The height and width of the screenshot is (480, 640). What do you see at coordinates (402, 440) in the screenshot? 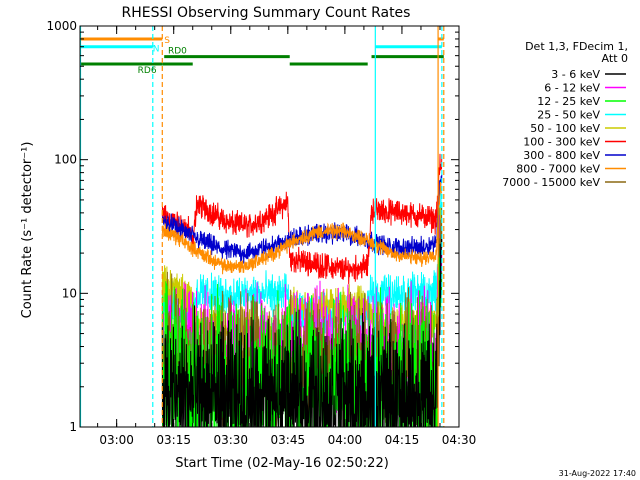
I see `x-tick-label: 04:15` at bounding box center [402, 440].